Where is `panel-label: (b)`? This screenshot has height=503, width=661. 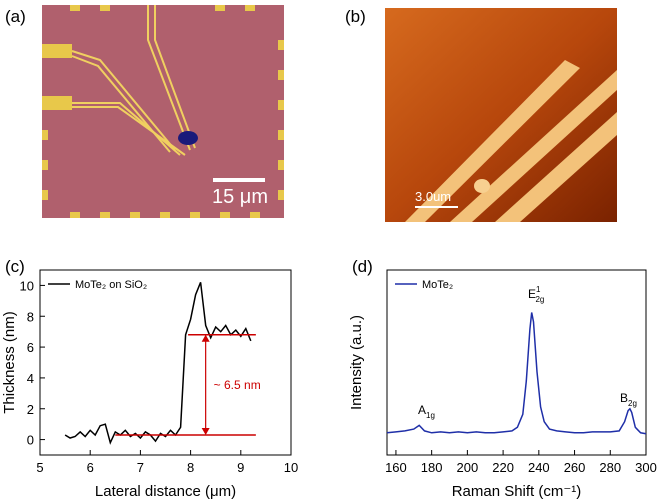 panel-label: (b) is located at coordinates (355, 16).